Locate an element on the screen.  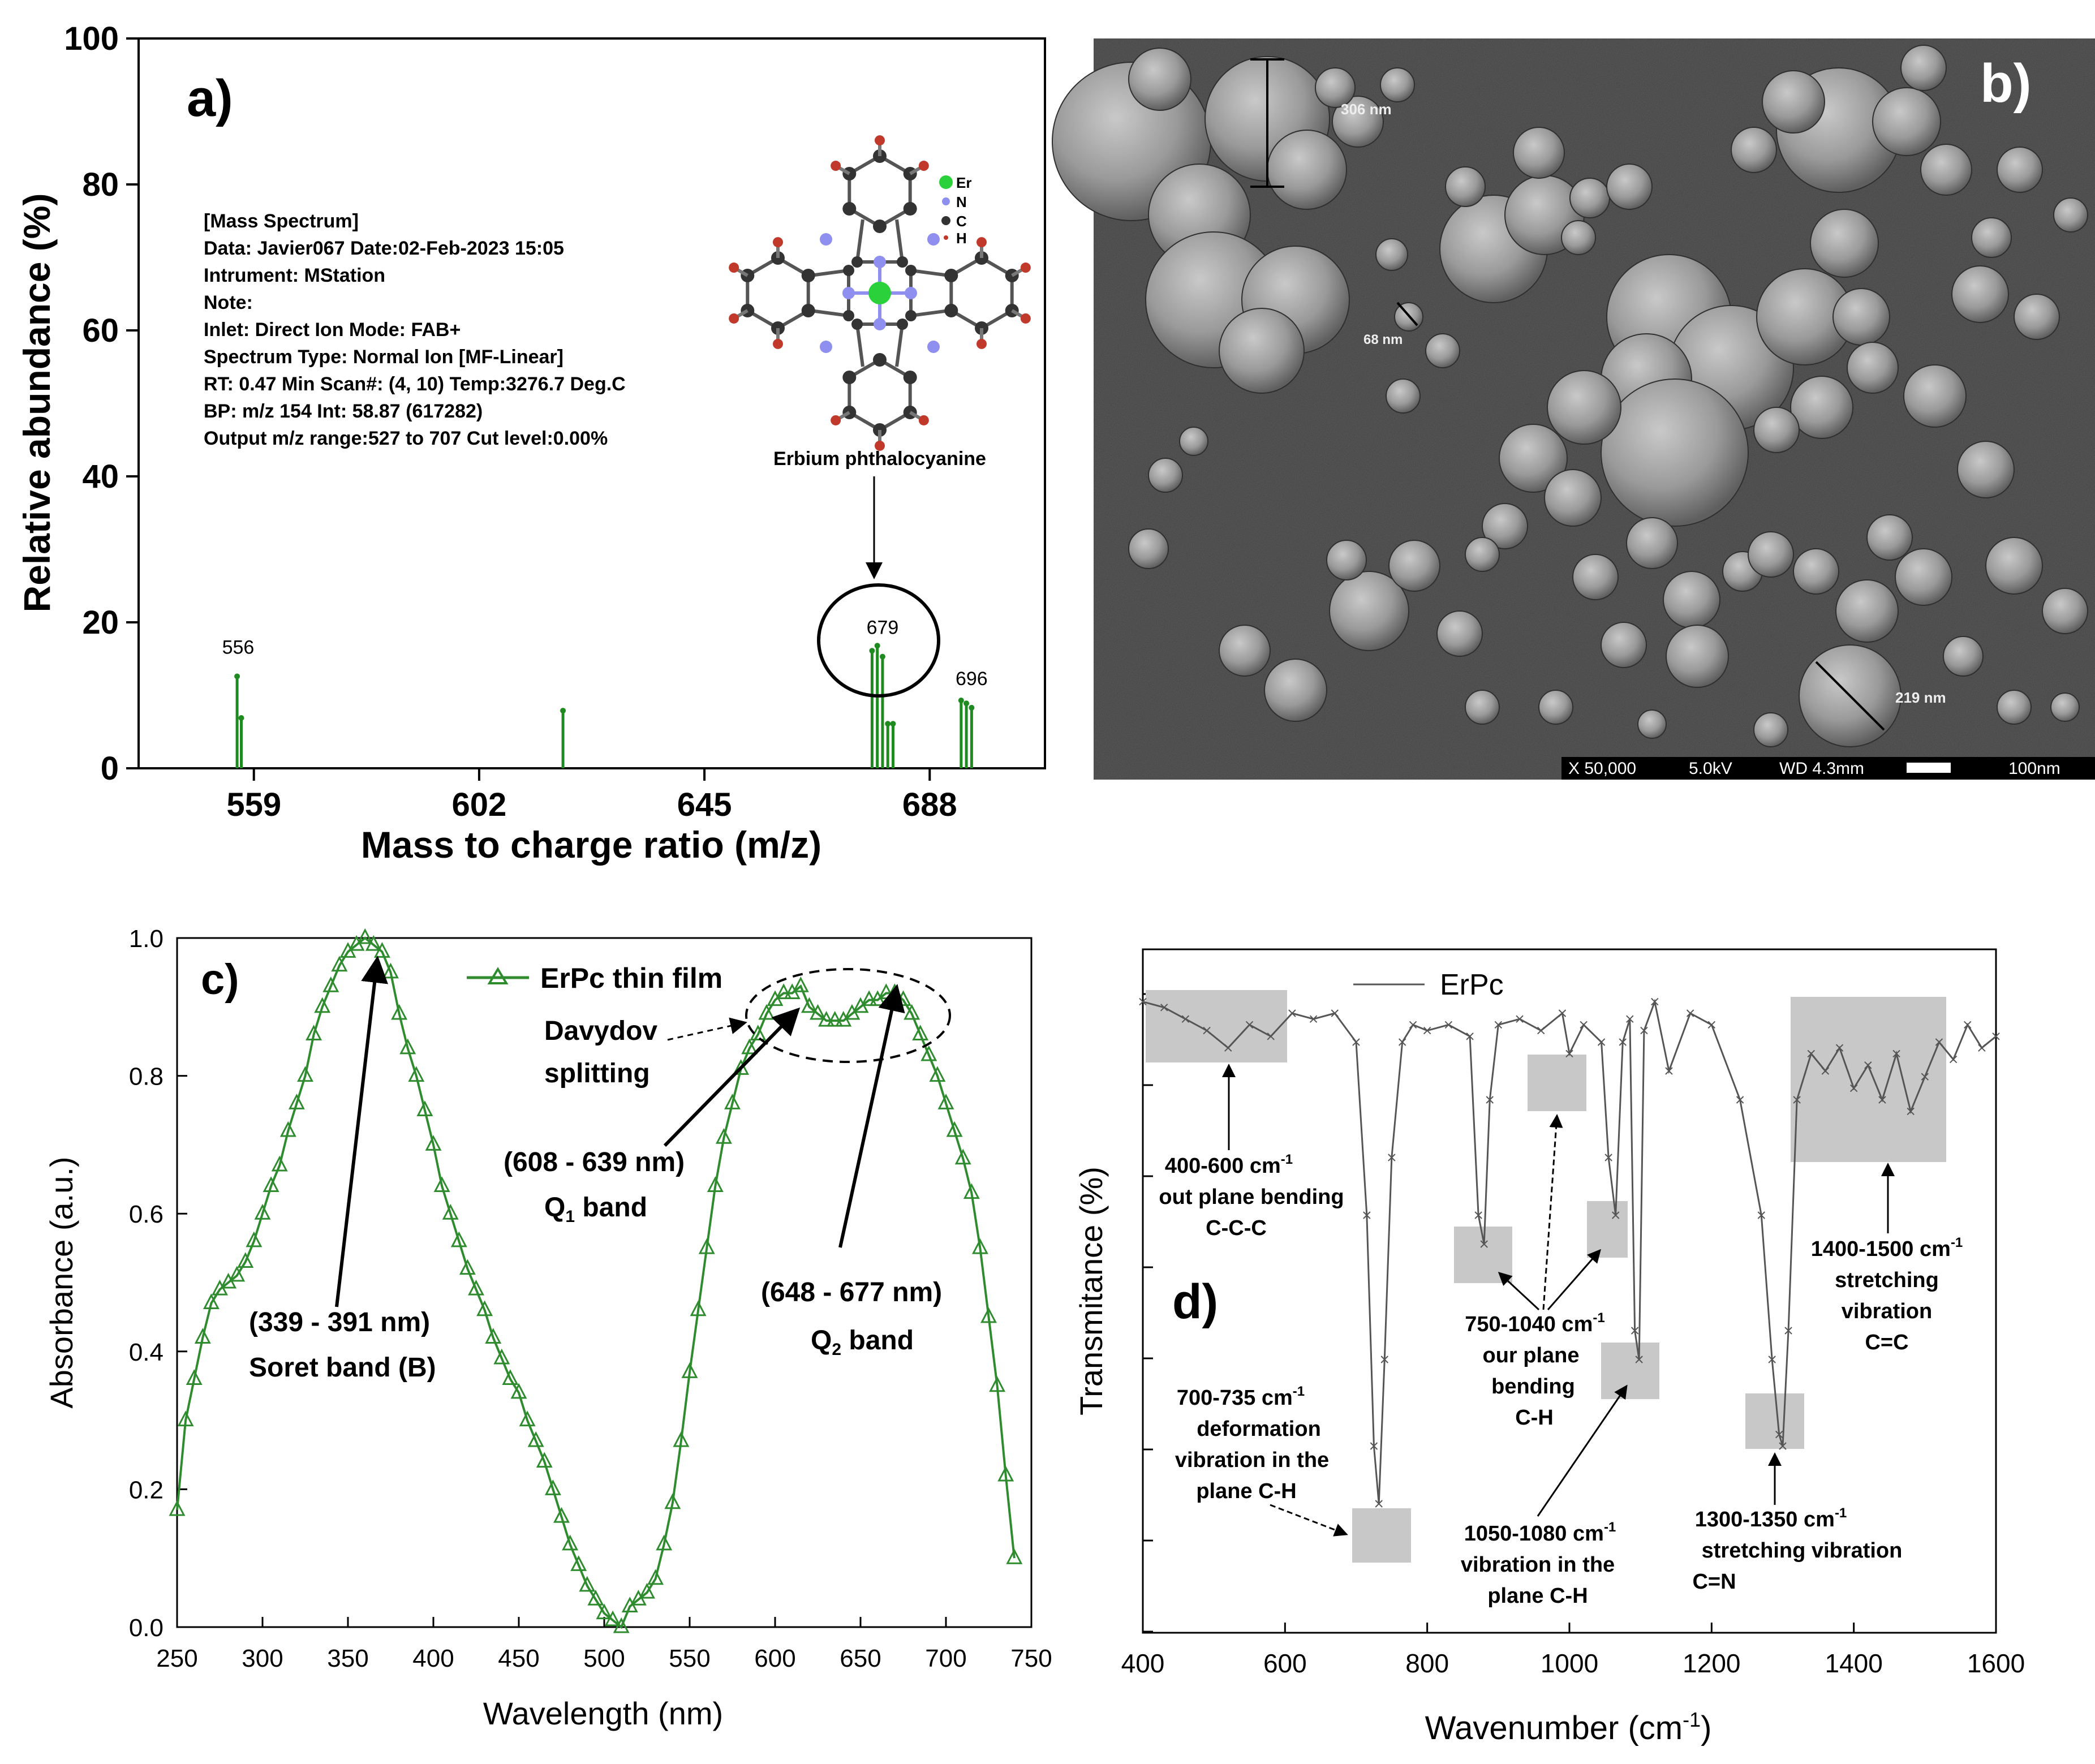
measurement-label: 219 nm is located at coordinates (1920, 698).